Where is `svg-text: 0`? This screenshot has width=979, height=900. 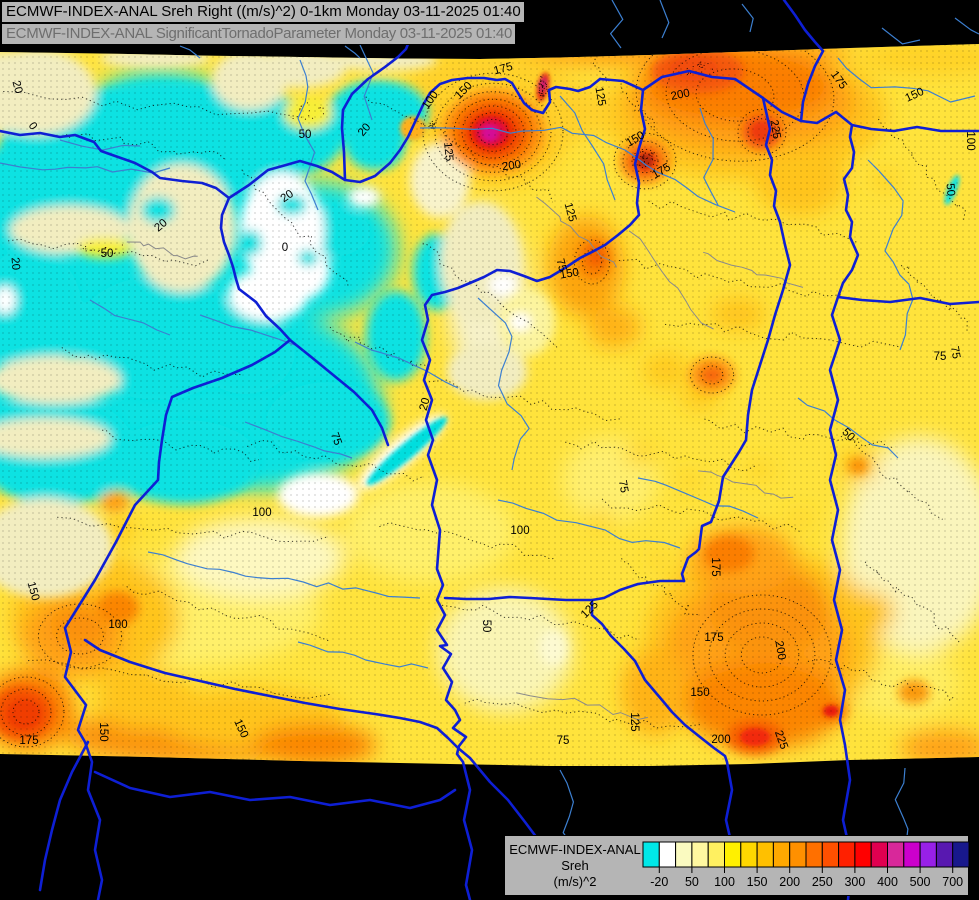
svg-text: 0 is located at coordinates (285, 248).